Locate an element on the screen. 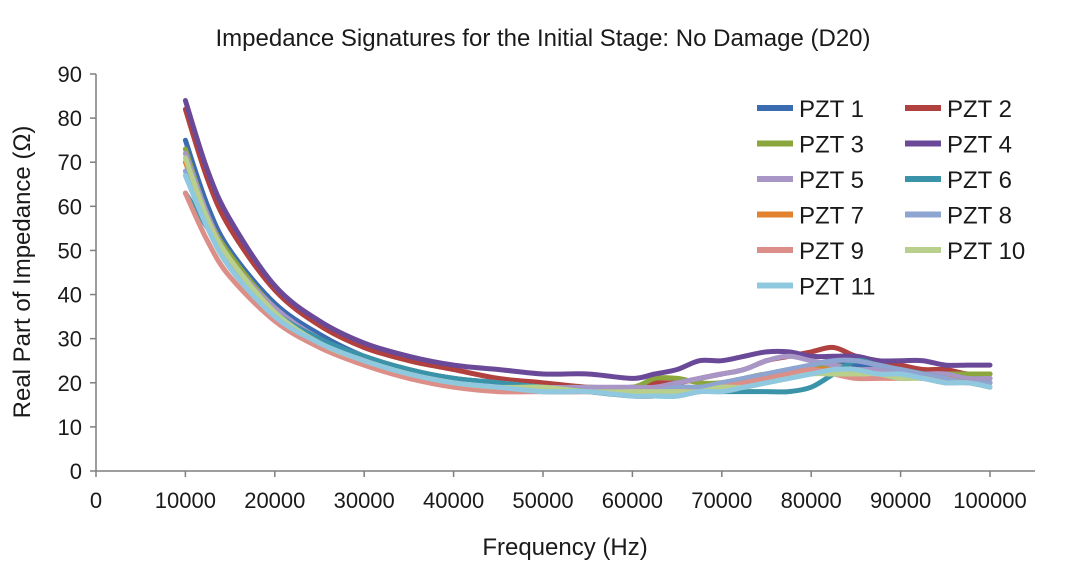 The image size is (1089, 565). y-tick-label: 30 is located at coordinates (70, 339).